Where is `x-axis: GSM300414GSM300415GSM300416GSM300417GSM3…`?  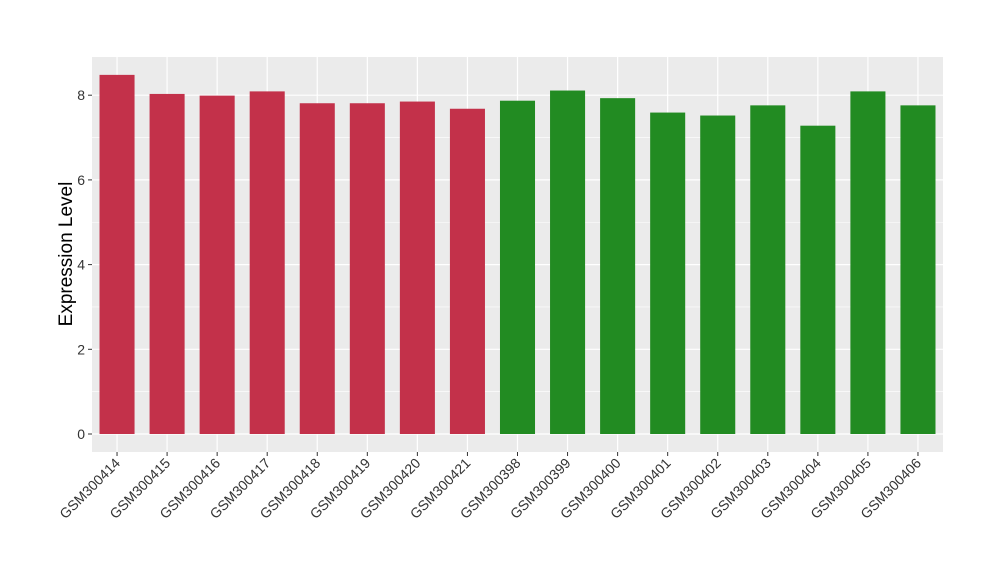 x-axis: GSM300414GSM300415GSM300416GSM300417GSM3… is located at coordinates (490, 487).